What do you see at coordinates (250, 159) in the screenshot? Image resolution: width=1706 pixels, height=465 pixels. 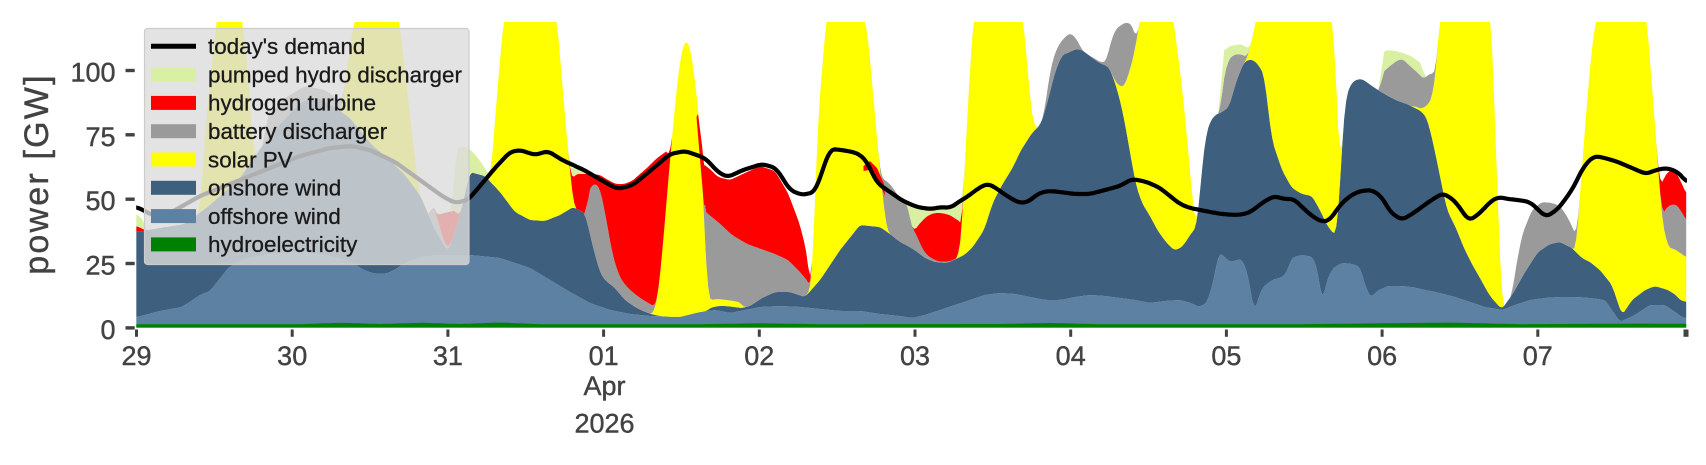 I see `svg-text: solar PV` at bounding box center [250, 159].